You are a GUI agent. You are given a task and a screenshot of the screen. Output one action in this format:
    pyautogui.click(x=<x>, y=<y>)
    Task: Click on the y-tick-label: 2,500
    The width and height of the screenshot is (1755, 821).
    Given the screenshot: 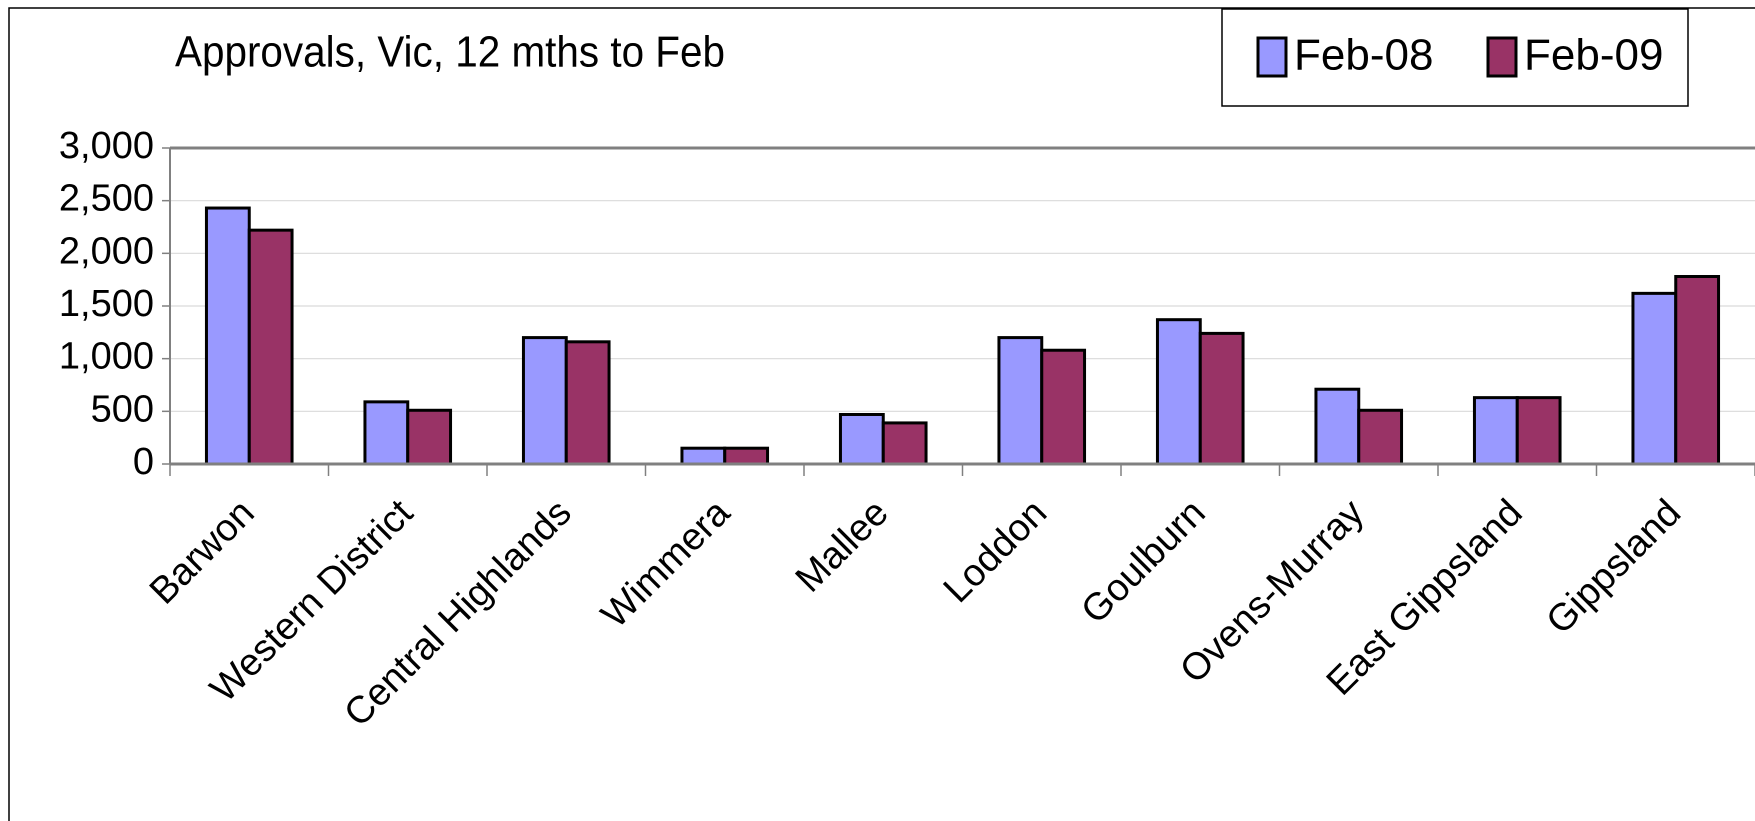 What is the action you would take?
    pyautogui.click(x=106, y=199)
    